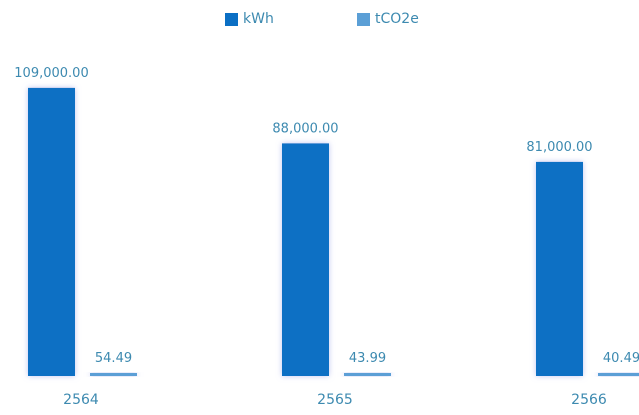 The height and width of the screenshot is (415, 639). Describe the element at coordinates (363, 19) in the screenshot. I see `legend-swatch-tco2e` at that location.